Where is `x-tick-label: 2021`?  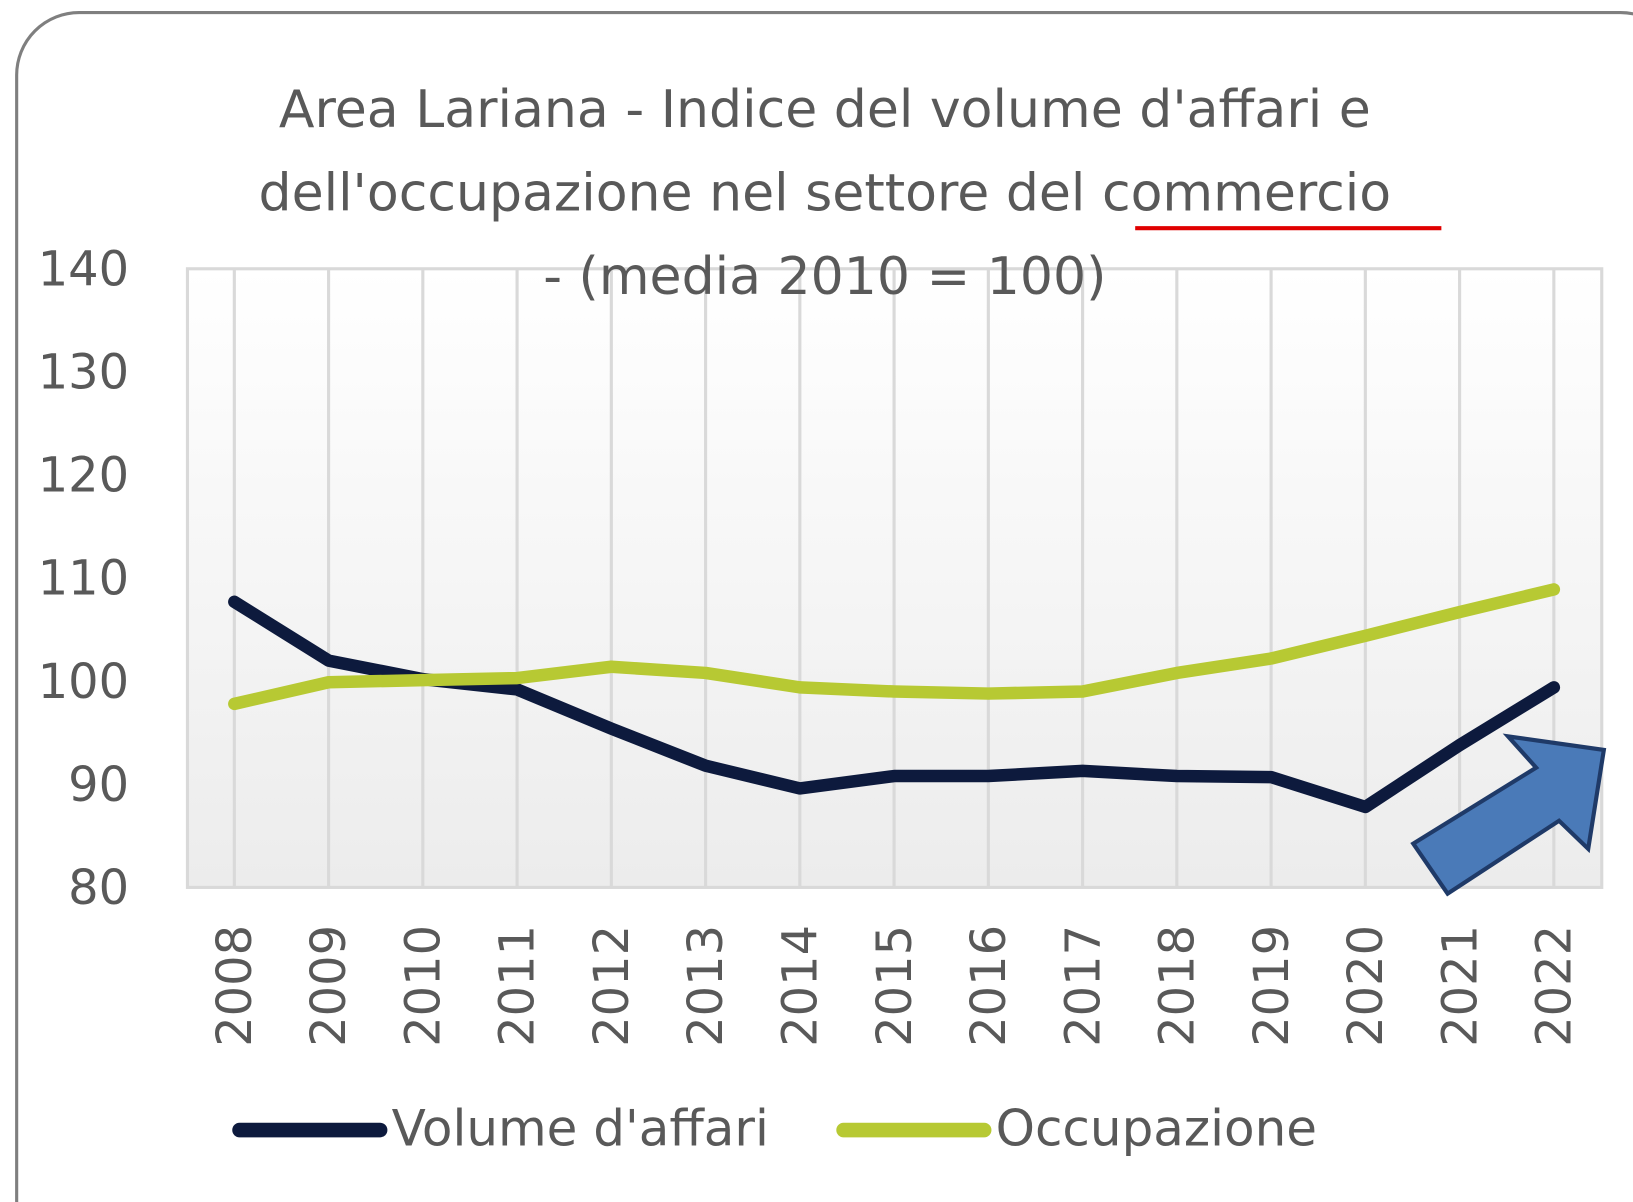
x-tick-label: 2021 is located at coordinates (1460, 986).